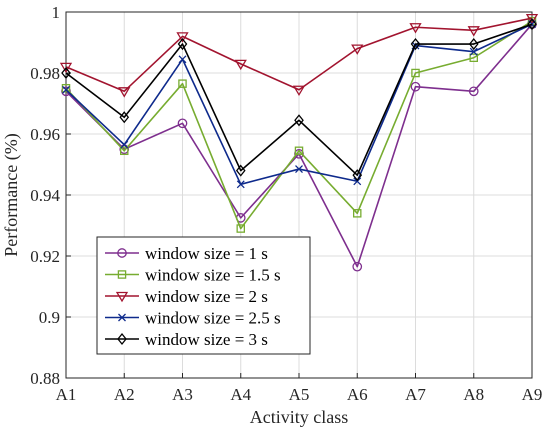 The height and width of the screenshot is (434, 550). I want to click on x-tick-label: A9, so click(532, 394).